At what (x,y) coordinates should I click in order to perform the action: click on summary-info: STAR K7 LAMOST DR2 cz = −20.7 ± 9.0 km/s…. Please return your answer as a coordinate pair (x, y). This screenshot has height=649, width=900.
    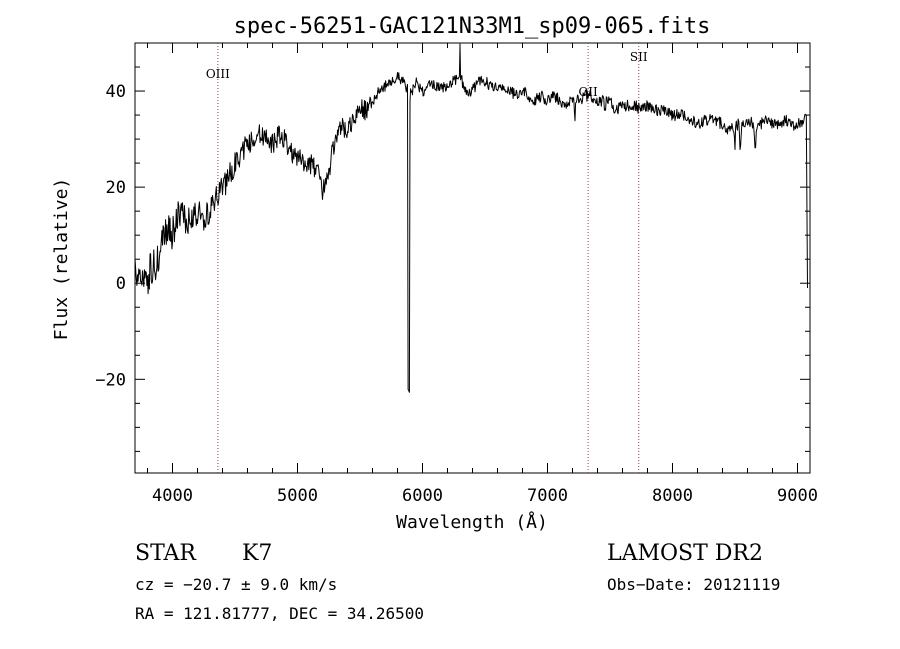
    Looking at the image, I should click on (457, 582).